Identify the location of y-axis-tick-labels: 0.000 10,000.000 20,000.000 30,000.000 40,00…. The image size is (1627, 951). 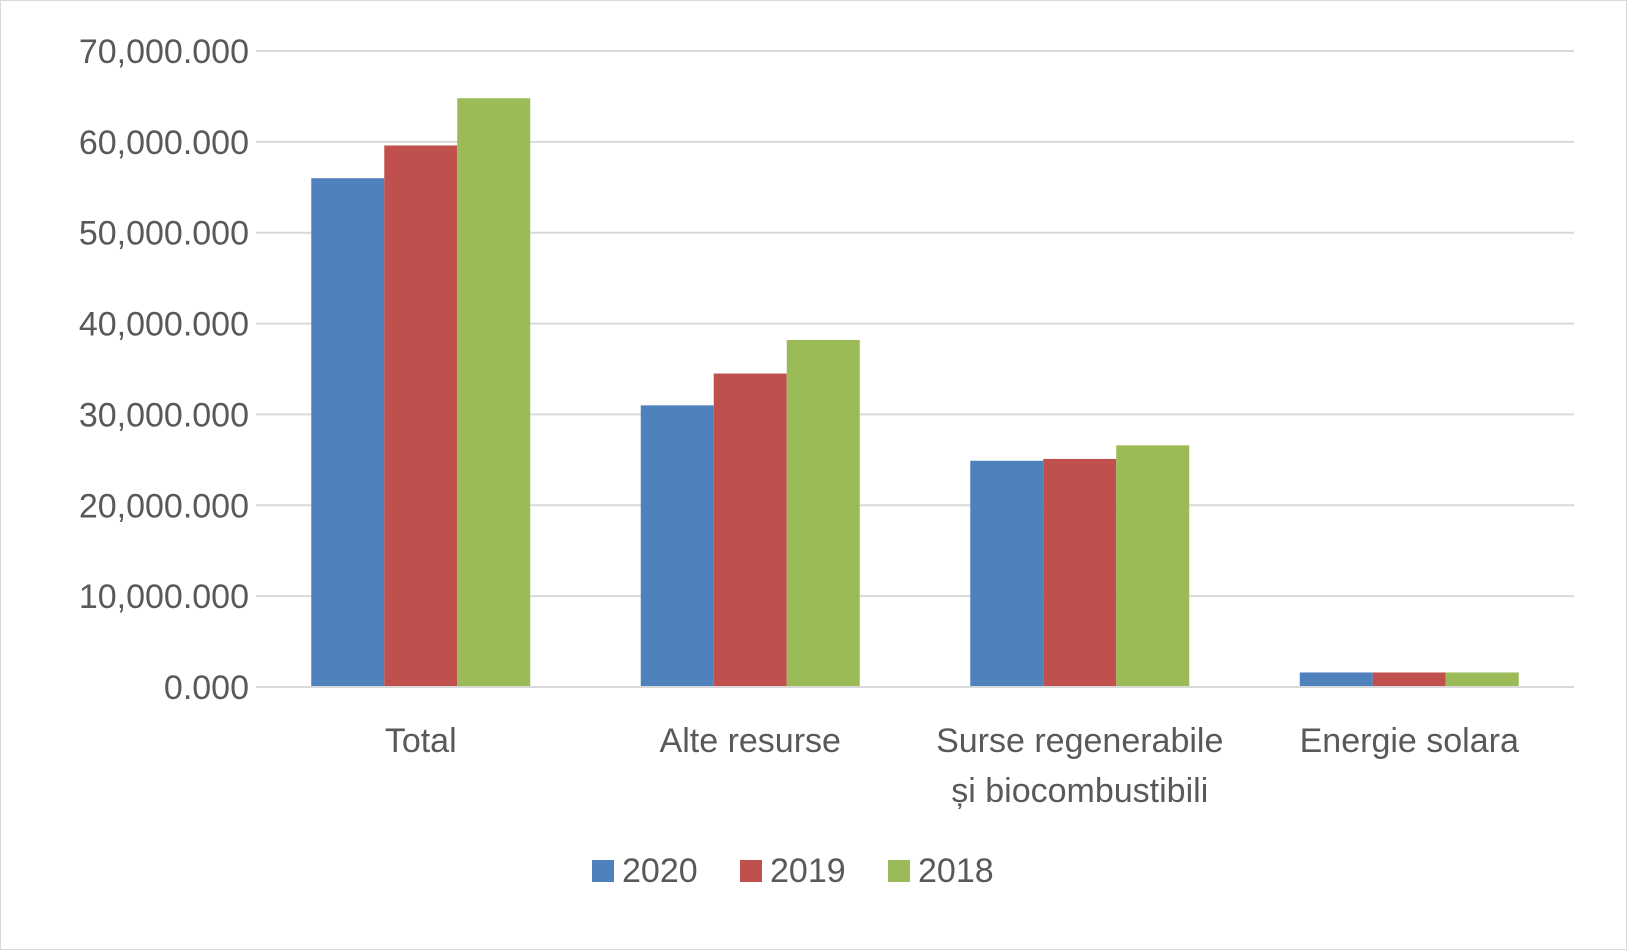
(164, 370).